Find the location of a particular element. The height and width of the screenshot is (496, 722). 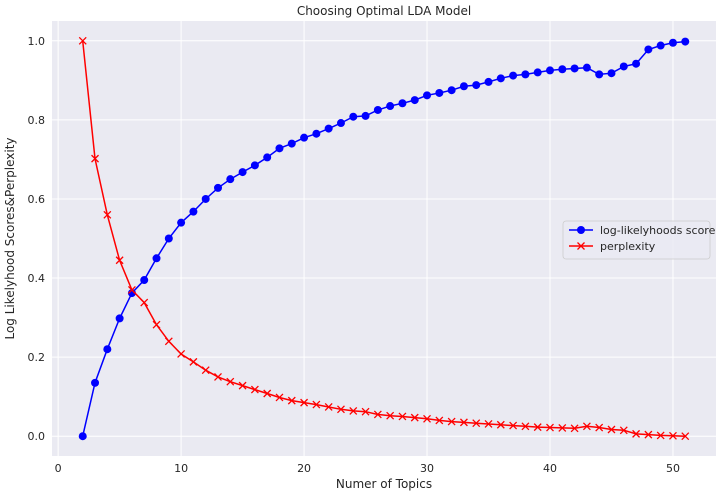

y-tick-label: 0.2 is located at coordinates (37, 357).